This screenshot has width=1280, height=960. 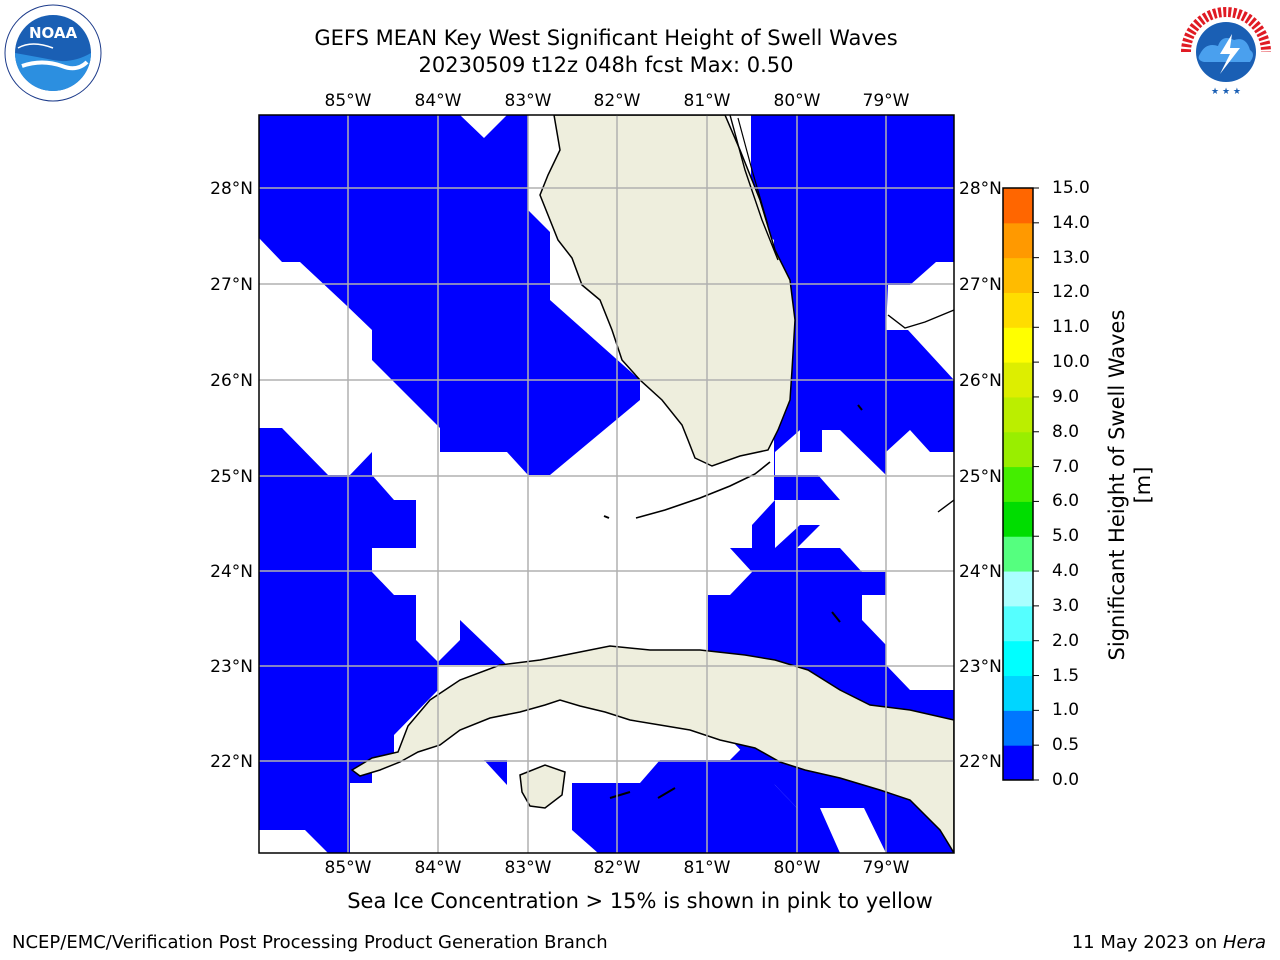 I want to click on nws-logo: ★ ★ ★, so click(x=1226, y=52).